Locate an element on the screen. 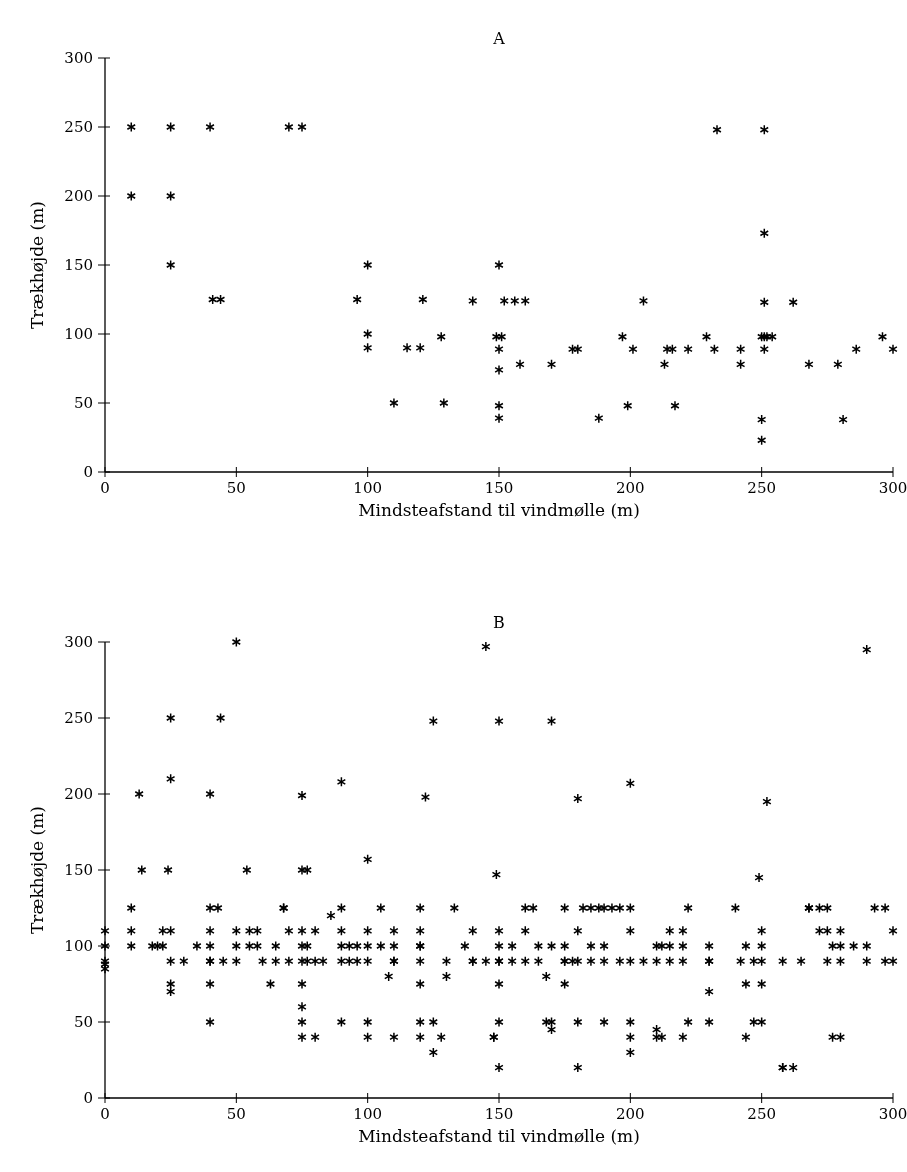  chart-title: B is located at coordinates (499, 622).